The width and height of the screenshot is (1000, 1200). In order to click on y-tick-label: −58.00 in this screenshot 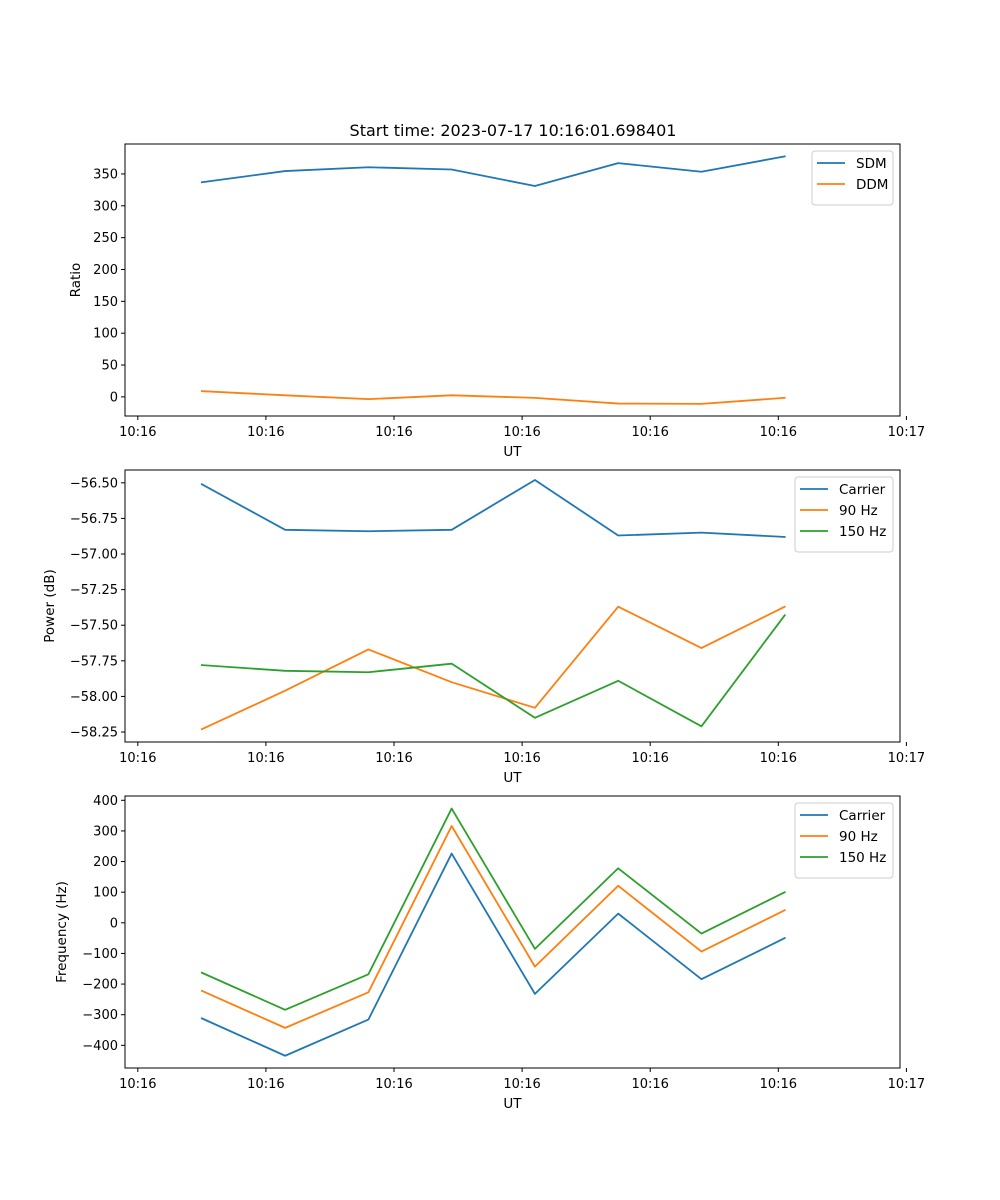, I will do `click(94, 697)`.